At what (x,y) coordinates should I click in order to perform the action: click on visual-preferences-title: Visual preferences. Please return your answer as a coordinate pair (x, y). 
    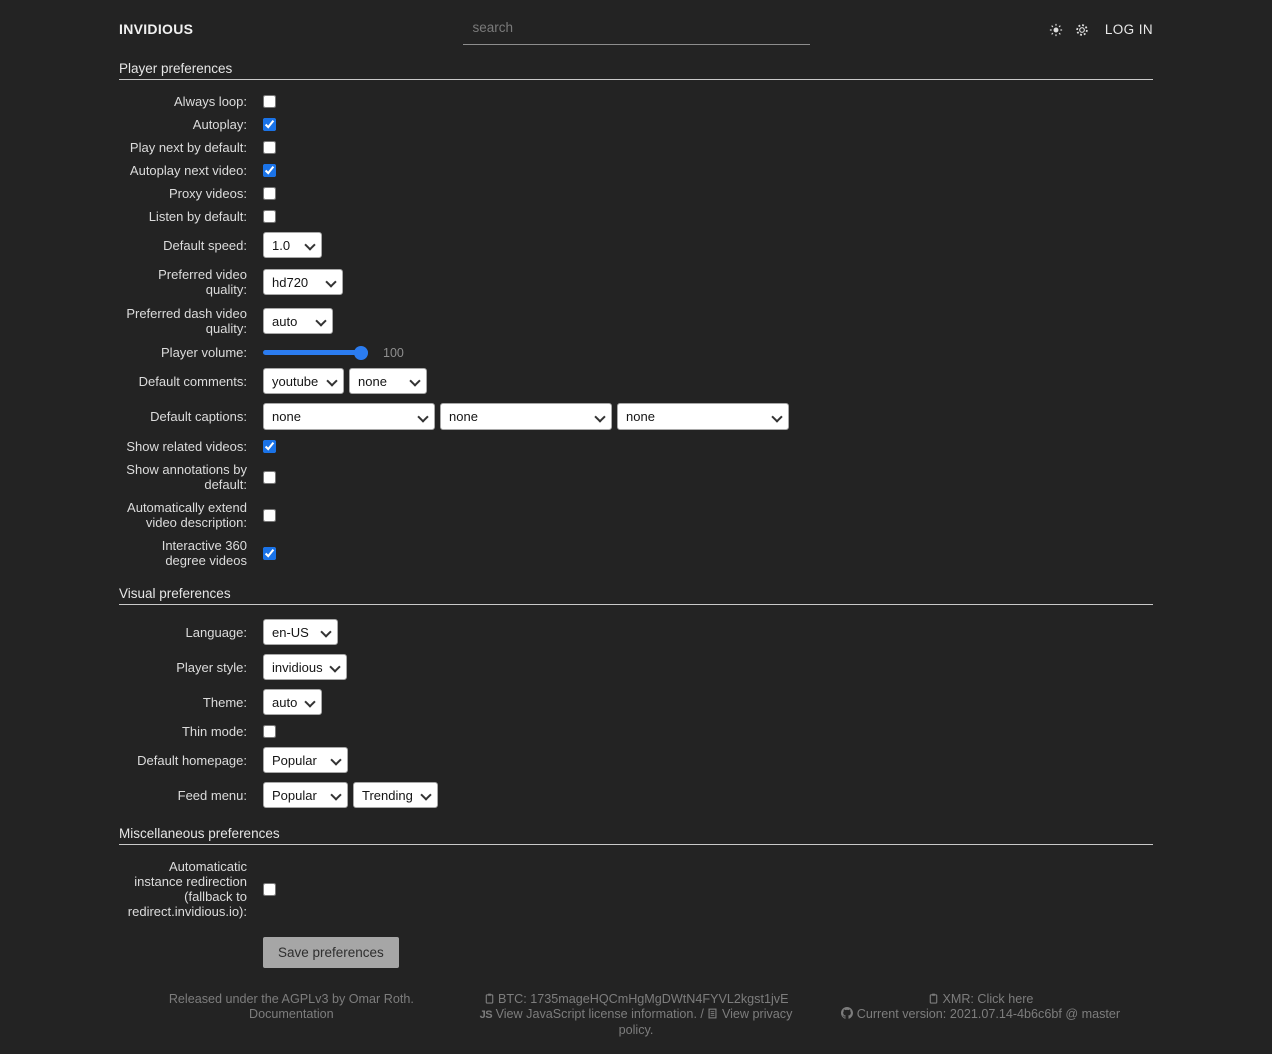
    Looking at the image, I should click on (175, 593).